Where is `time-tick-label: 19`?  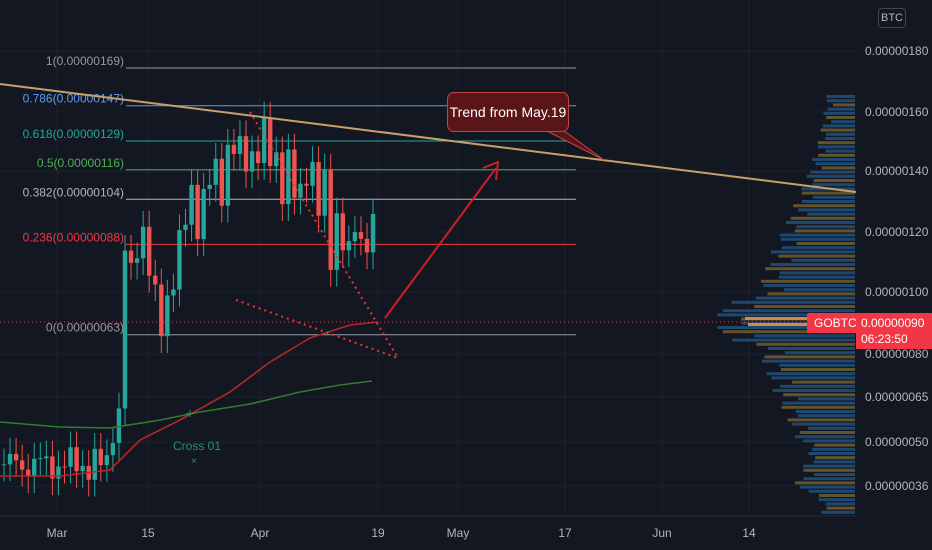
time-tick-label: 19 is located at coordinates (378, 533).